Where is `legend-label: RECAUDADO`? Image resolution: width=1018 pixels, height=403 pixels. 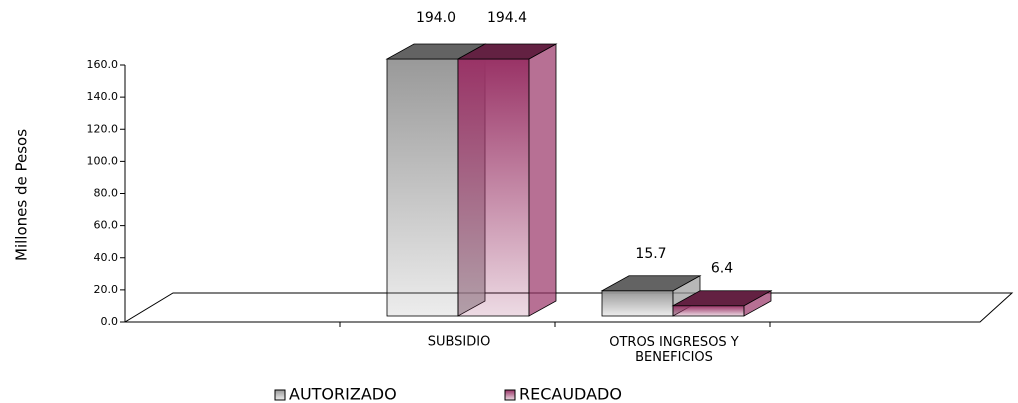
legend-label: RECAUDADO is located at coordinates (570, 394).